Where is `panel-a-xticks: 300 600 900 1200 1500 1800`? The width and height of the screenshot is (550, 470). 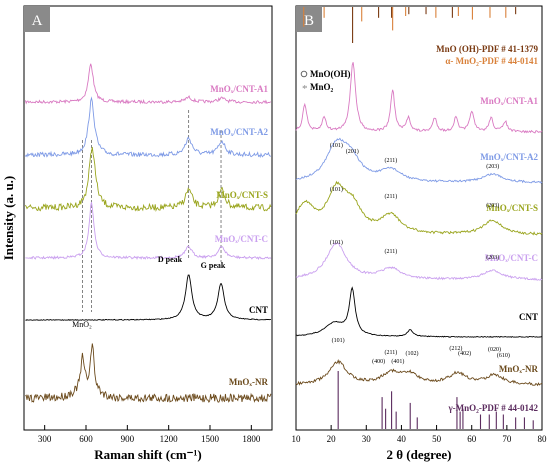 panel-a-xticks: 300 600 900 1200 1500 1800 is located at coordinates (149, 434).